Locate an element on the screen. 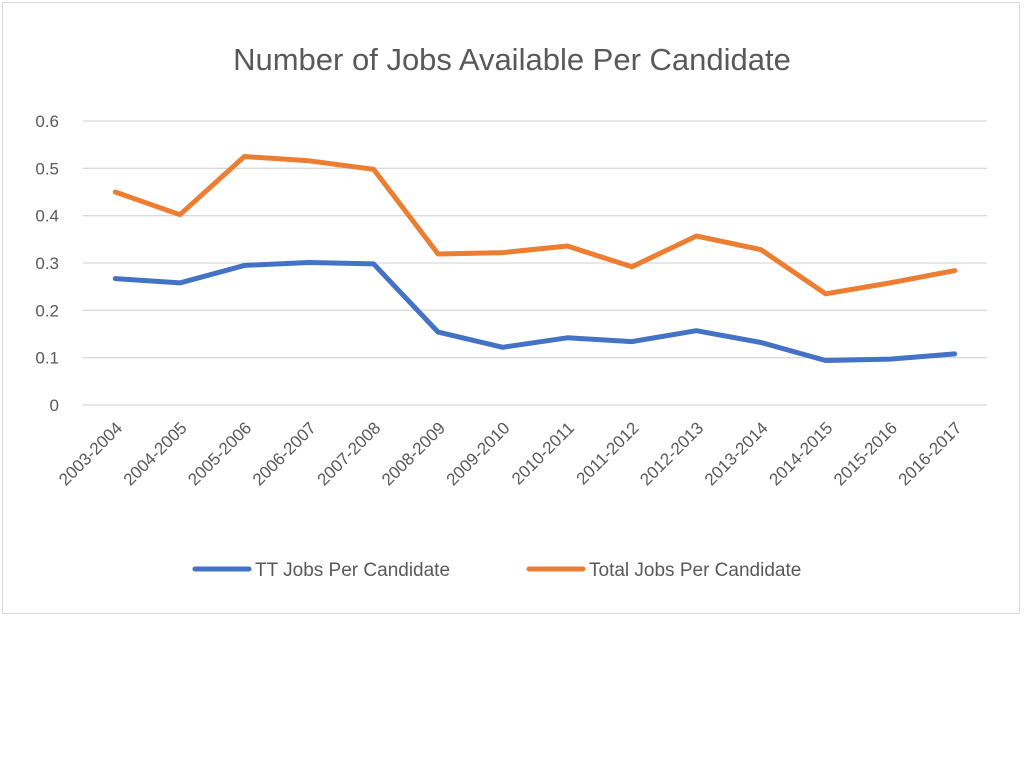  x-tick-label: 2016-2017 is located at coordinates (930, 453).